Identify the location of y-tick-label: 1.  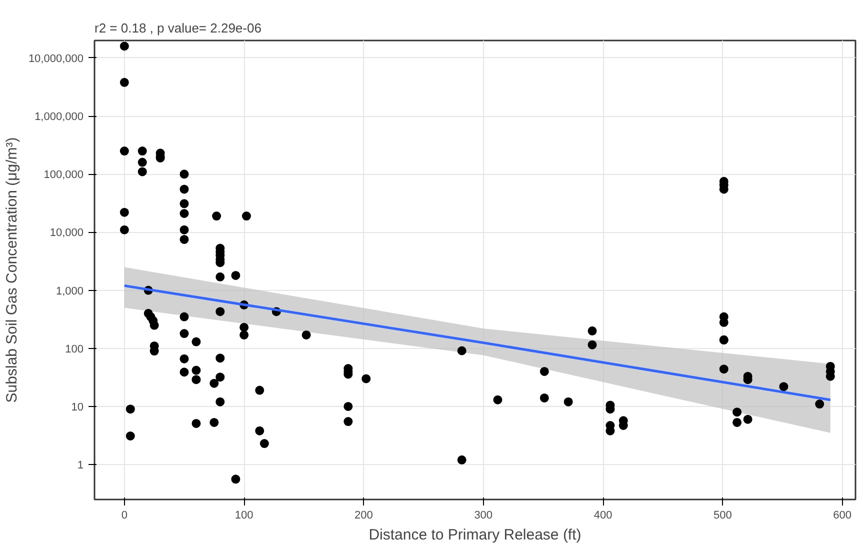
(80, 466).